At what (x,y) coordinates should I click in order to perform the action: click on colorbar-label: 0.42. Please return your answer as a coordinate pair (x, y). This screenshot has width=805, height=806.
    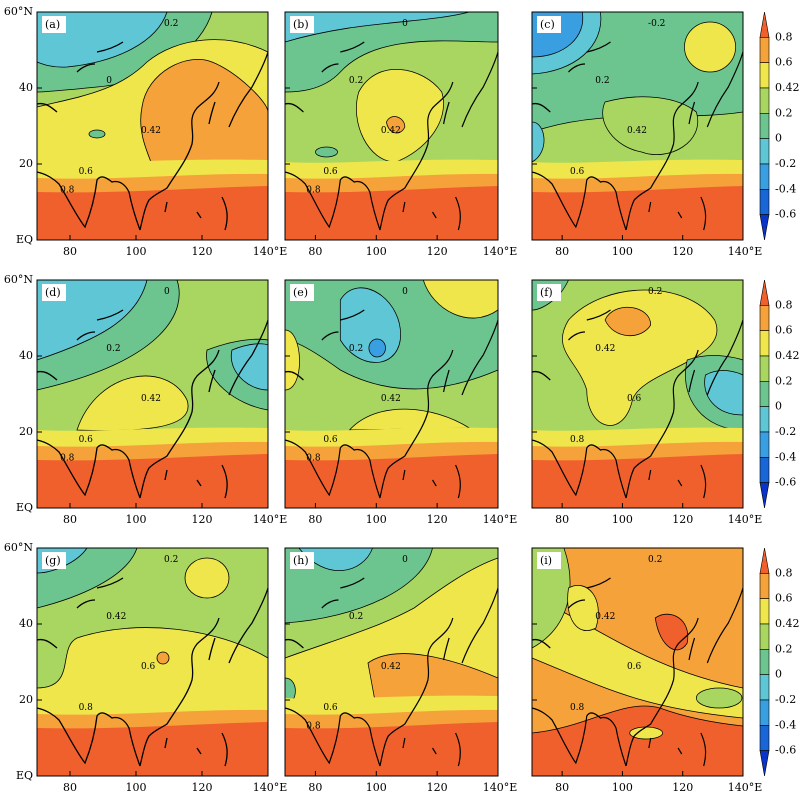
    Looking at the image, I should click on (787, 355).